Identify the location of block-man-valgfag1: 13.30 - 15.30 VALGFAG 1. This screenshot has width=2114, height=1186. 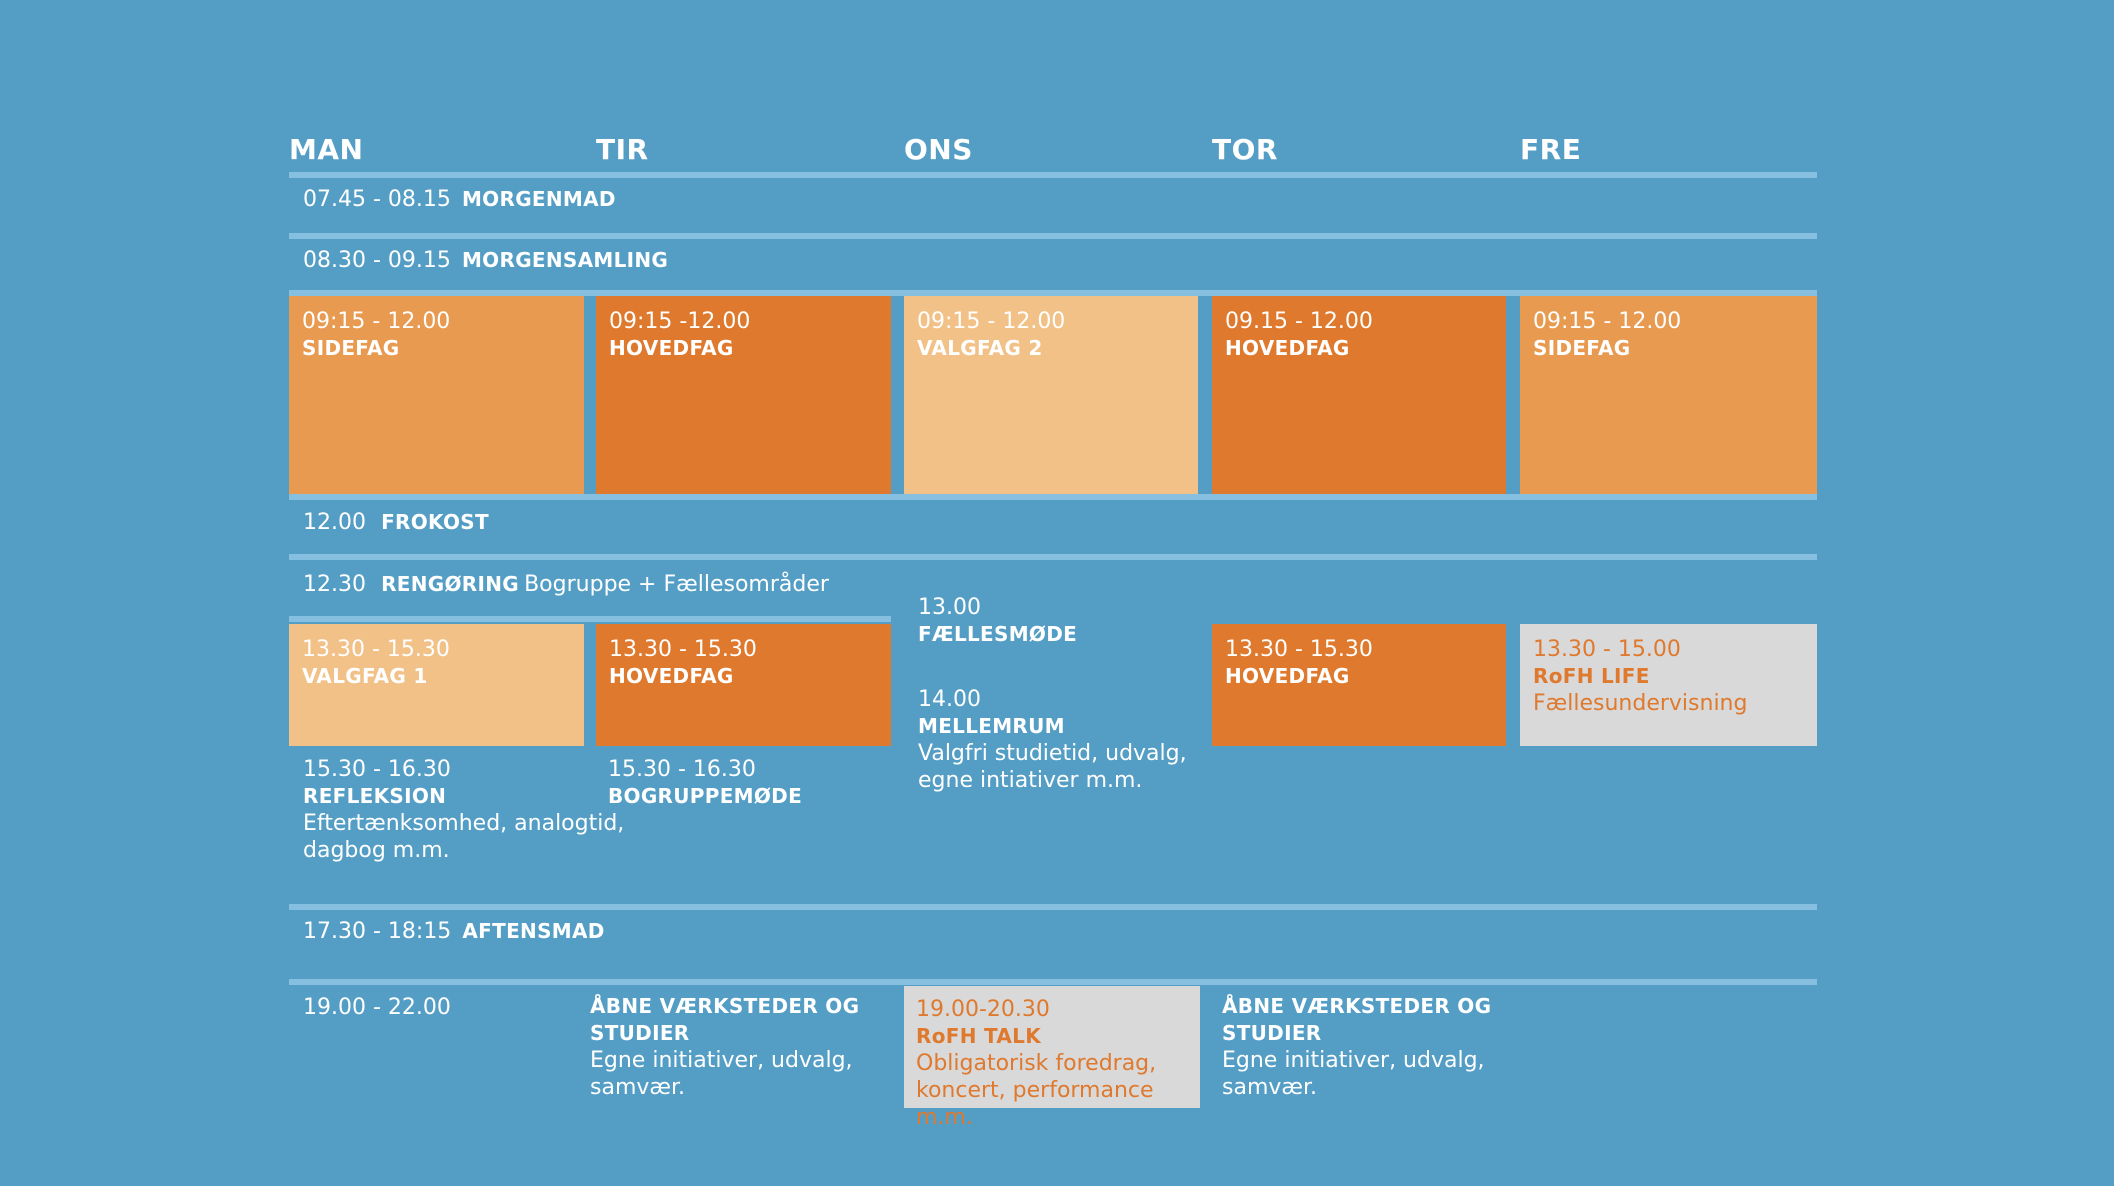
(436, 685).